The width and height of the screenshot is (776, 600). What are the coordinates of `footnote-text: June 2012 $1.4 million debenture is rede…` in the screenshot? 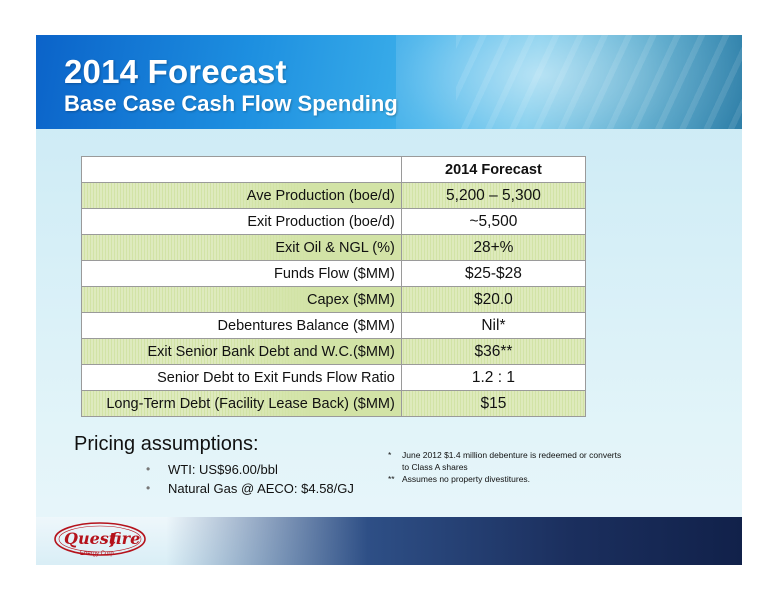 It's located at (512, 455).